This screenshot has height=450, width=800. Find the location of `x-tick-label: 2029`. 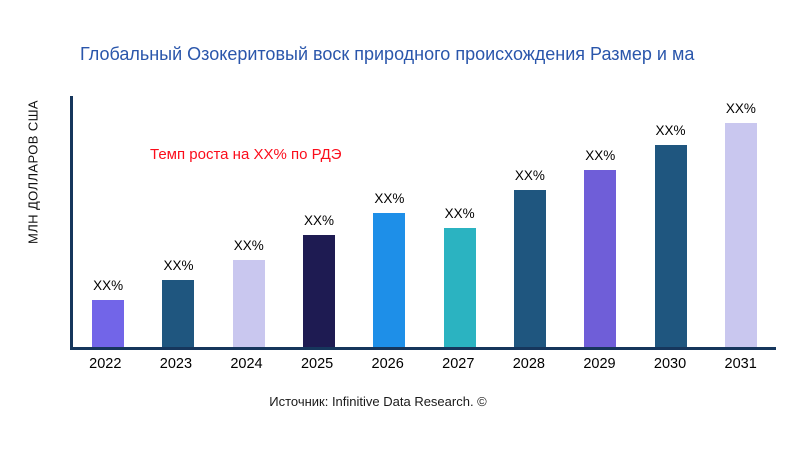

x-tick-label: 2029 is located at coordinates (599, 364).